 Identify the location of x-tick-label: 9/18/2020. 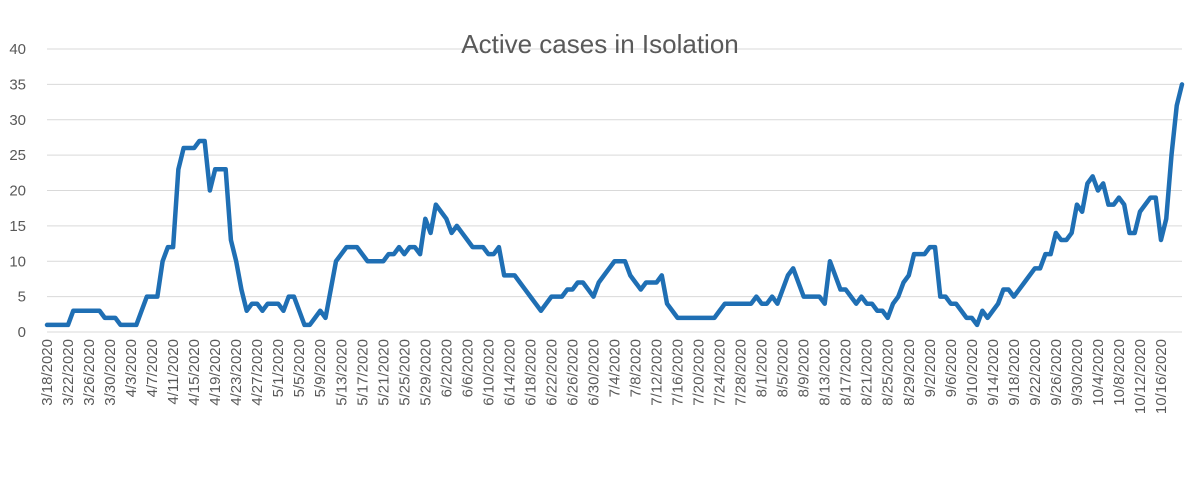
(1014, 372).